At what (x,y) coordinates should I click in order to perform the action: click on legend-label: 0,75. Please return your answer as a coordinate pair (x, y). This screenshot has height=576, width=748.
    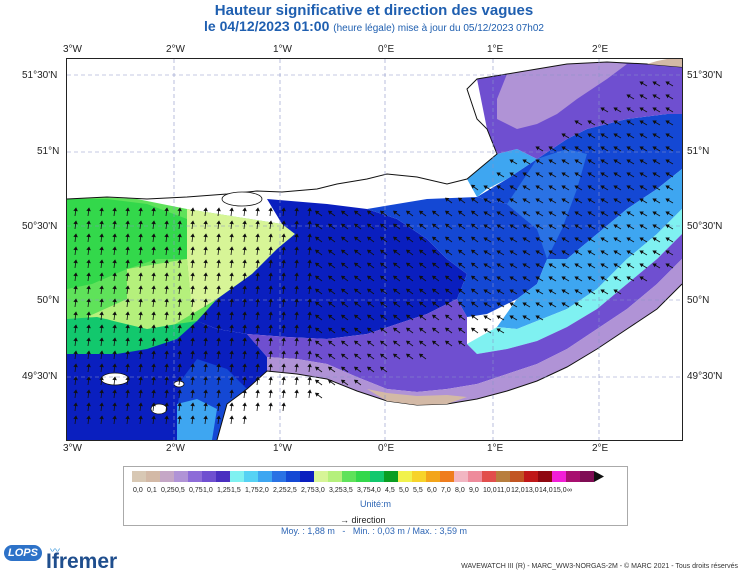
    Looking at the image, I should click on (196, 490).